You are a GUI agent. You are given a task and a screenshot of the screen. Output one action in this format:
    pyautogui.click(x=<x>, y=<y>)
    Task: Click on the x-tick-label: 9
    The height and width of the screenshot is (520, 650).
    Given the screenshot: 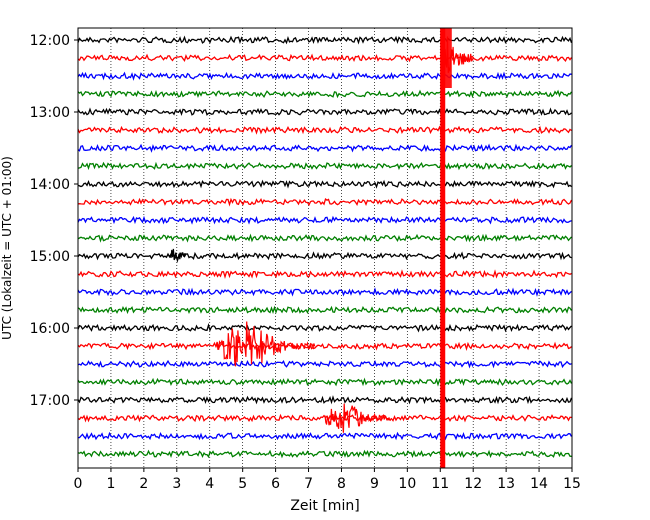 What is the action you would take?
    pyautogui.click(x=374, y=484)
    